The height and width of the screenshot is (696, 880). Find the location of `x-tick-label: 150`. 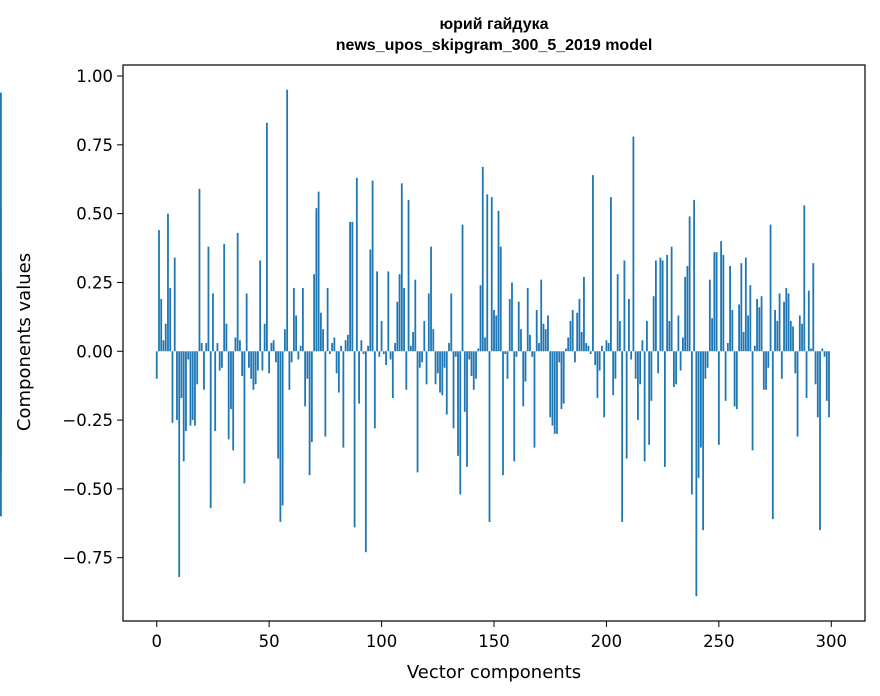

x-tick-label: 150 is located at coordinates (494, 641).